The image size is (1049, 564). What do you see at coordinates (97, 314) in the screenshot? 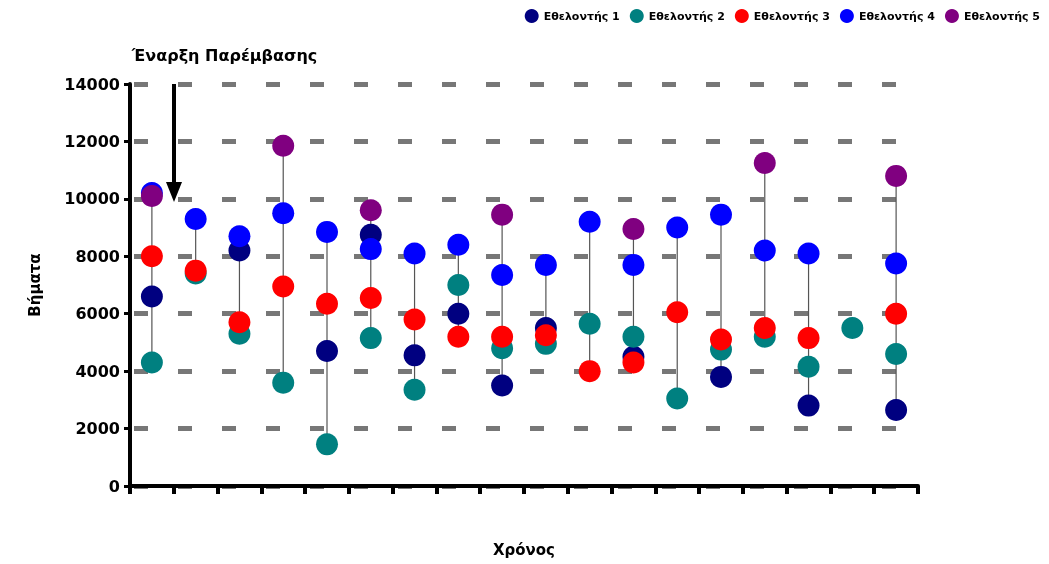
I see `y-tick-label: 6000` at bounding box center [97, 314].